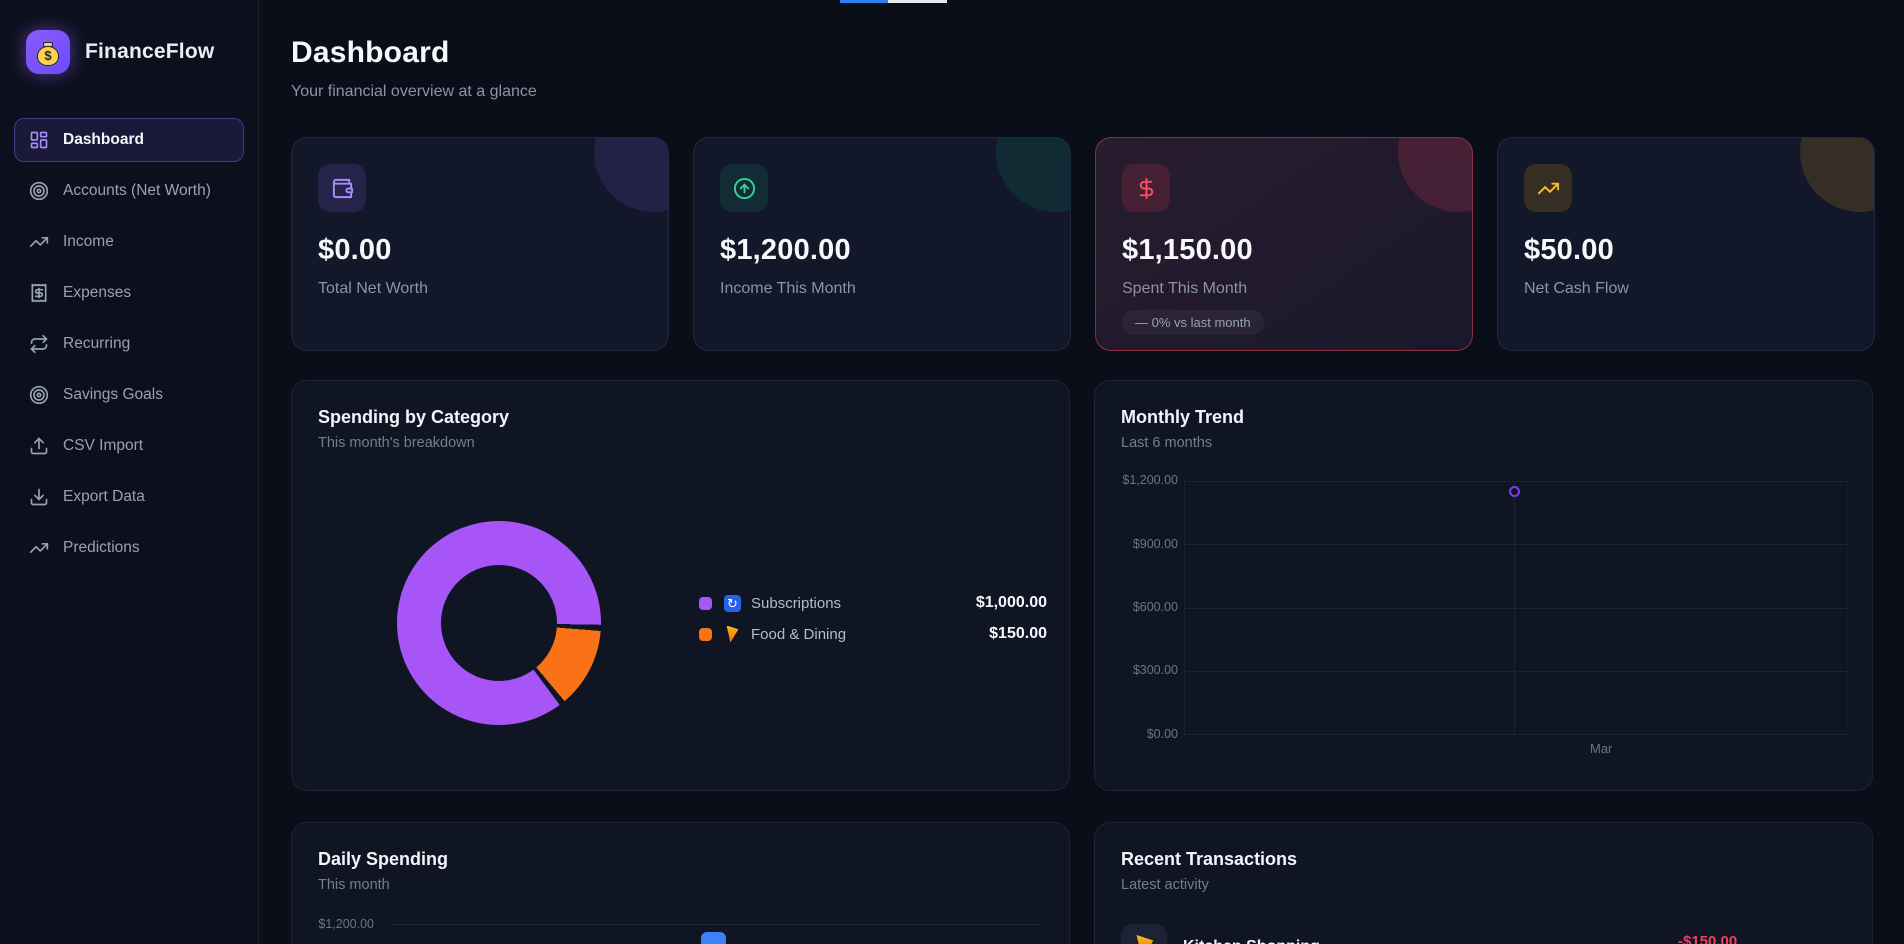 The height and width of the screenshot is (944, 1904). Describe the element at coordinates (864, 1) in the screenshot. I see `top-progress-bar-segment` at that location.